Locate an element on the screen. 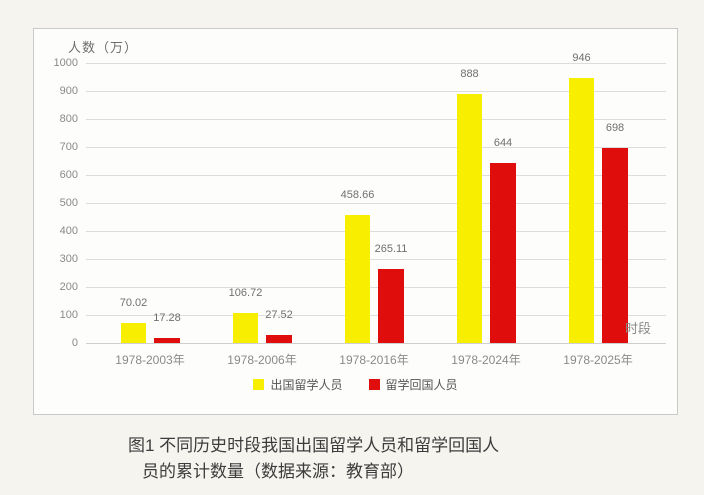 Image resolution: width=704 pixels, height=495 pixels. legend-swatch-abroad is located at coordinates (259, 384).